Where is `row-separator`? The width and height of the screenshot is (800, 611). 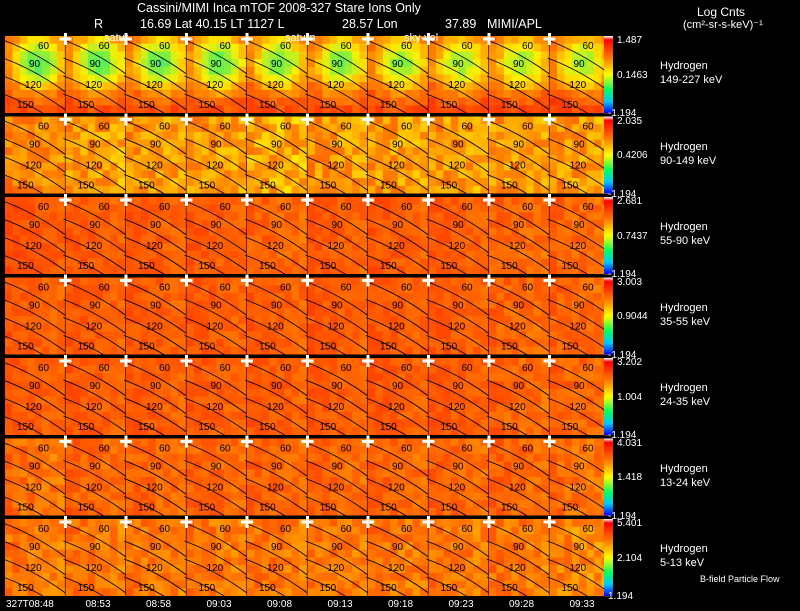 row-separator is located at coordinates (302, 437).